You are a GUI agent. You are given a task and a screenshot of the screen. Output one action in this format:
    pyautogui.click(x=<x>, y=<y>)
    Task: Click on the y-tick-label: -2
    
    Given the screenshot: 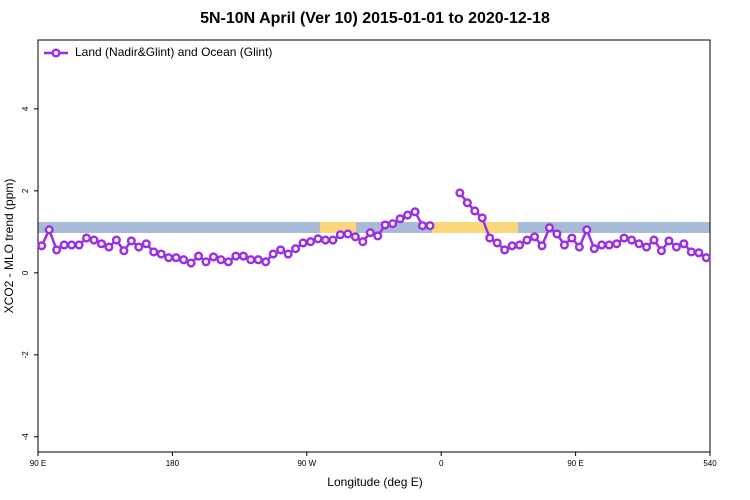 What is the action you would take?
    pyautogui.click(x=25, y=355)
    